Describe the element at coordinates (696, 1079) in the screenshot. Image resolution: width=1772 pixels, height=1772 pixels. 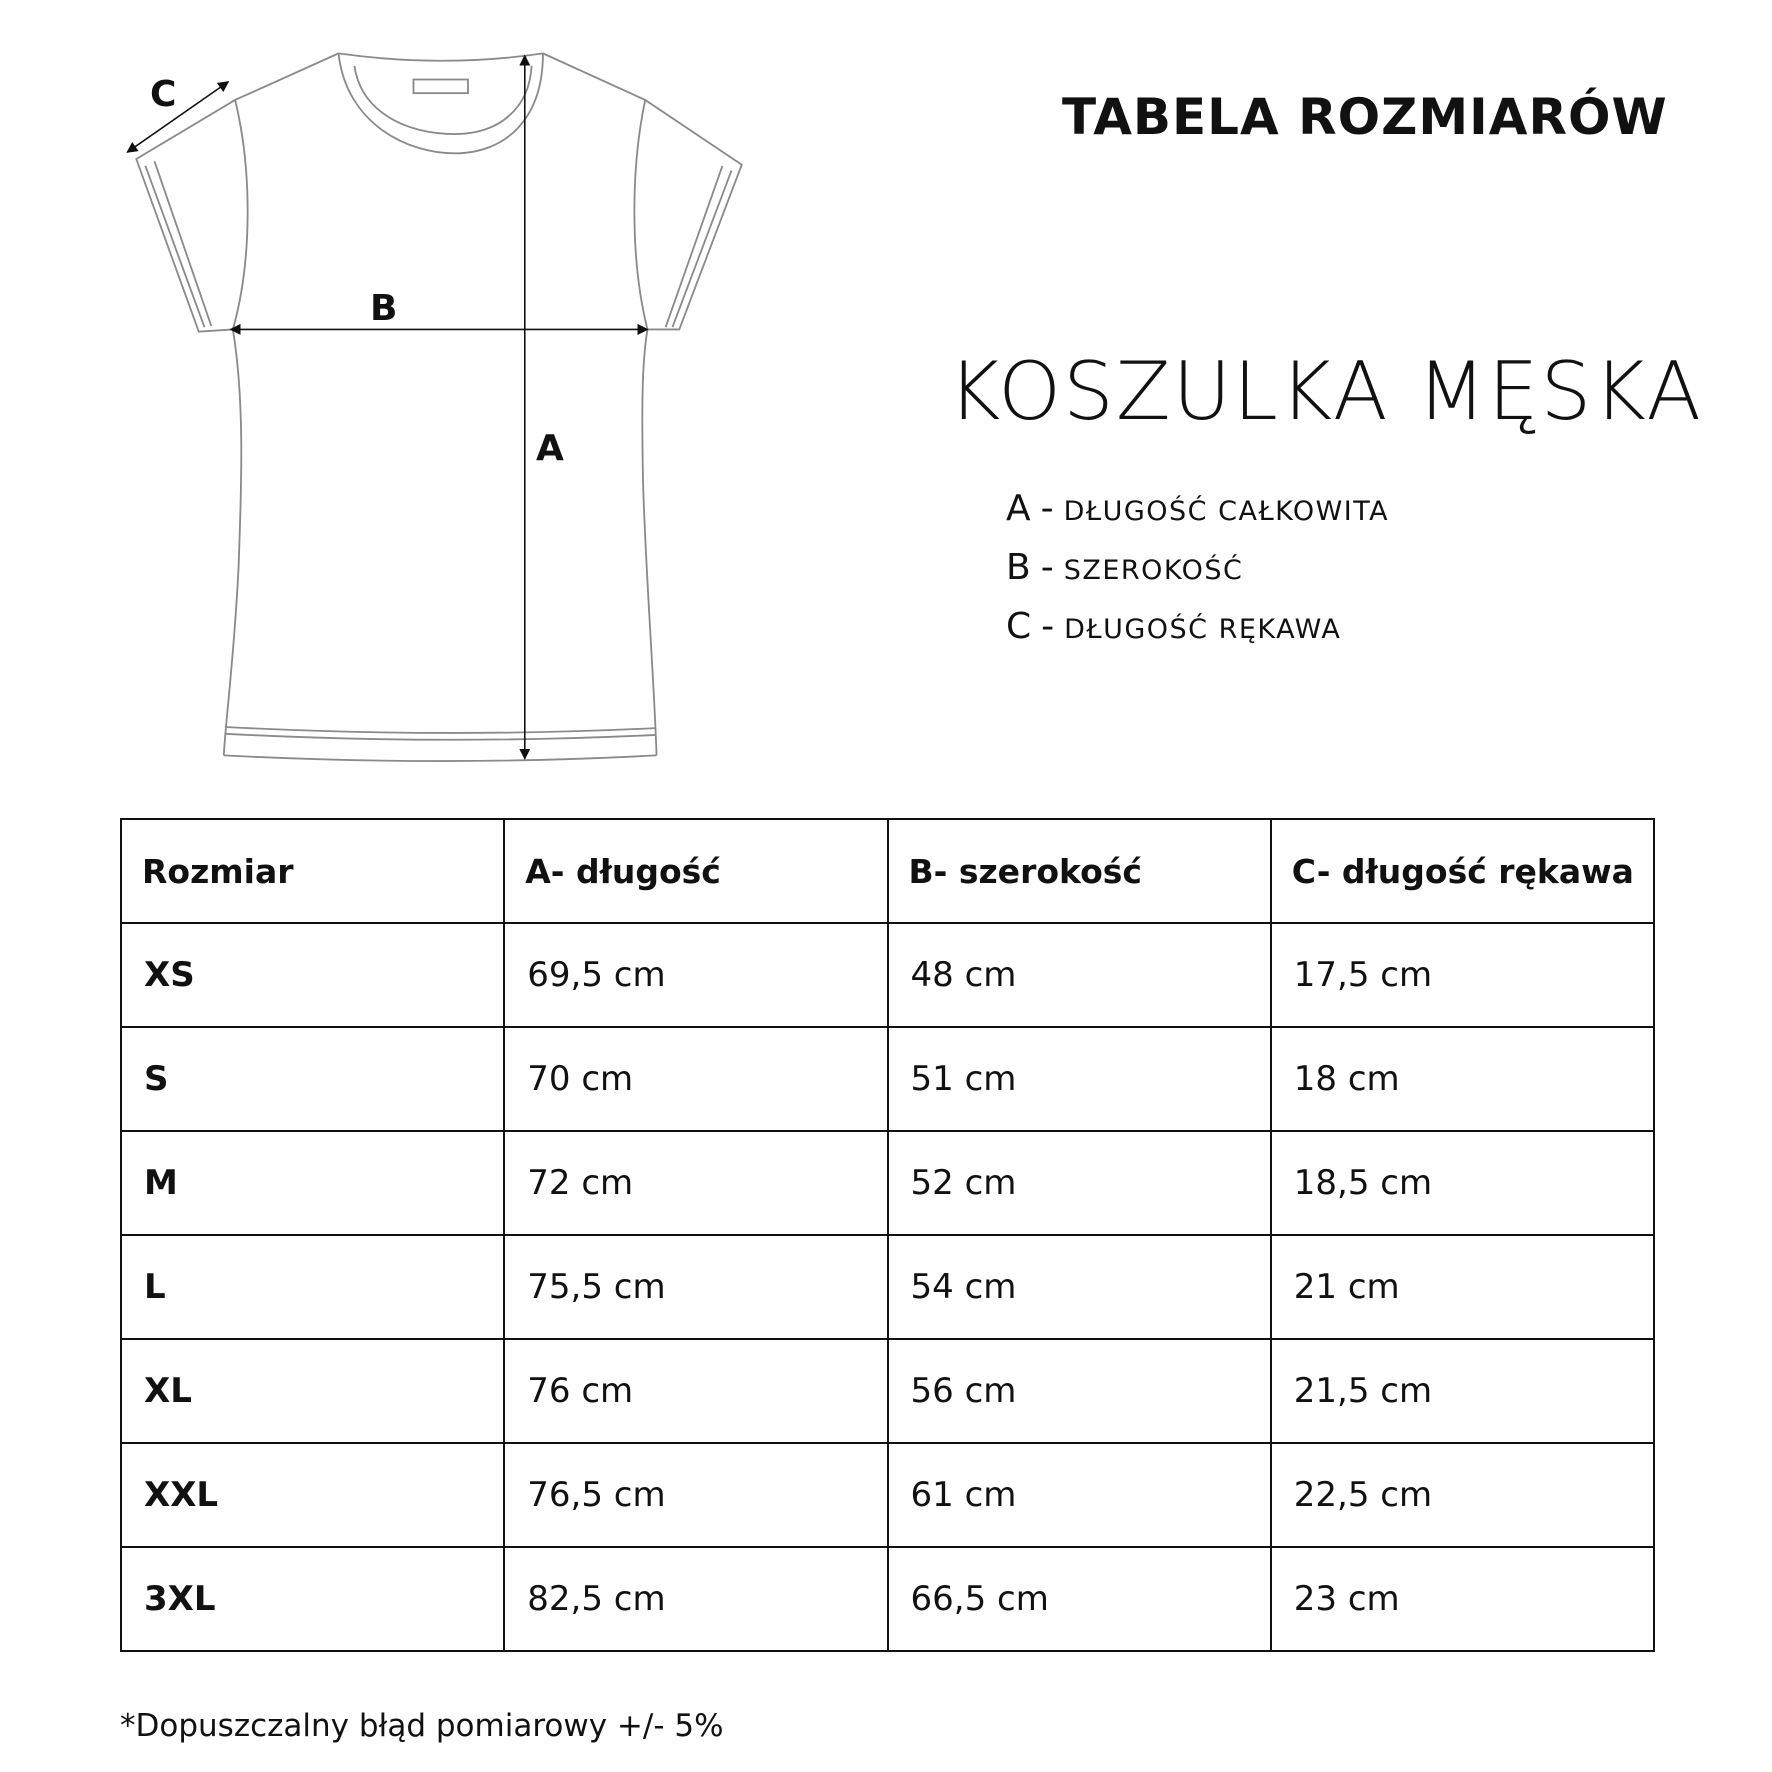
I see `length-cell: 70 cm` at that location.